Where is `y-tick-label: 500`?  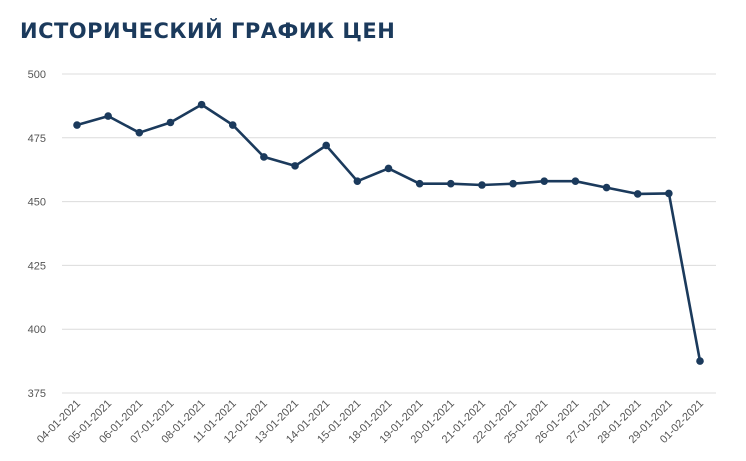 y-tick-label: 500 is located at coordinates (37, 75).